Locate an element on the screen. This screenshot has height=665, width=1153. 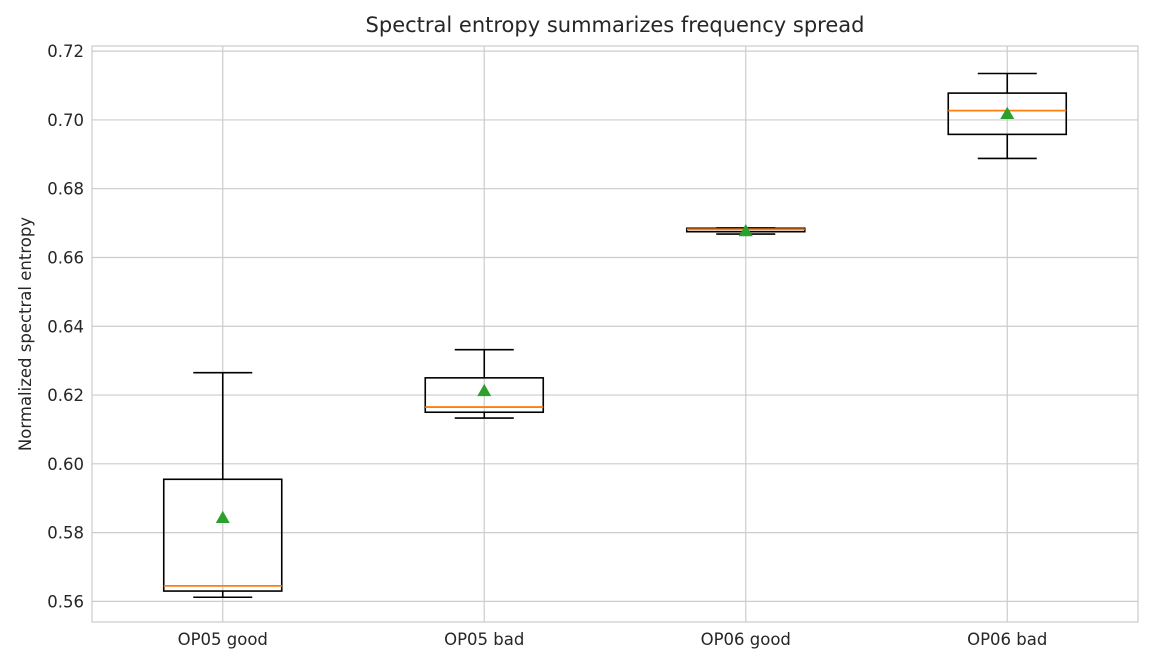
y-axis-label: Normalized spectral entropy is located at coordinates (25, 334).